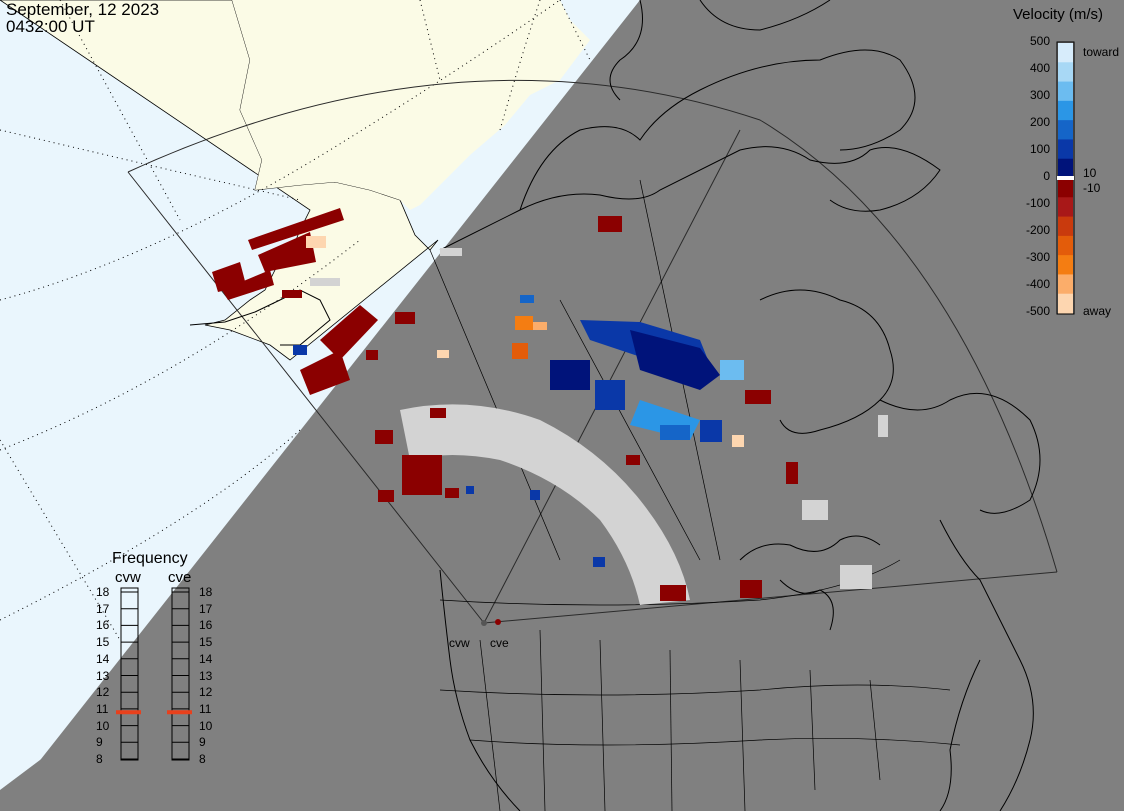 The width and height of the screenshot is (1124, 811). I want to click on date-label: September, 12 2023, so click(83, 9).